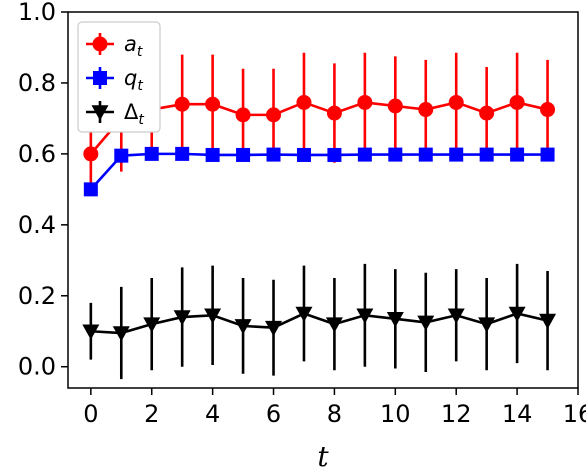 Image resolution: width=586 pixels, height=475 pixels. Describe the element at coordinates (395, 414) in the screenshot. I see `x-tick-label-5: 10` at that location.